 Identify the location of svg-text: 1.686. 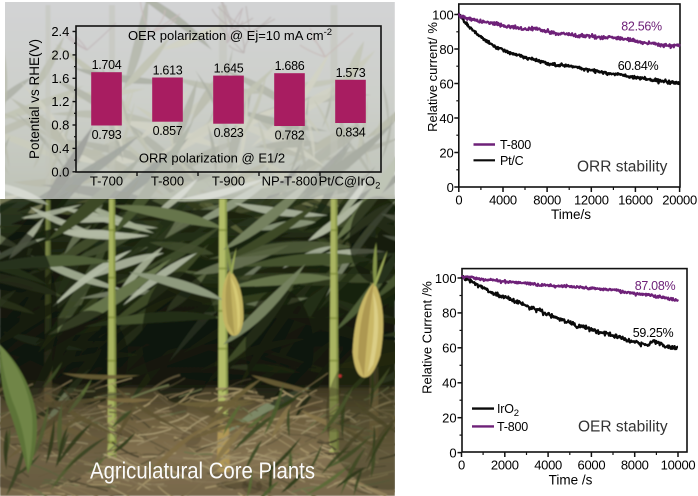
(290, 66).